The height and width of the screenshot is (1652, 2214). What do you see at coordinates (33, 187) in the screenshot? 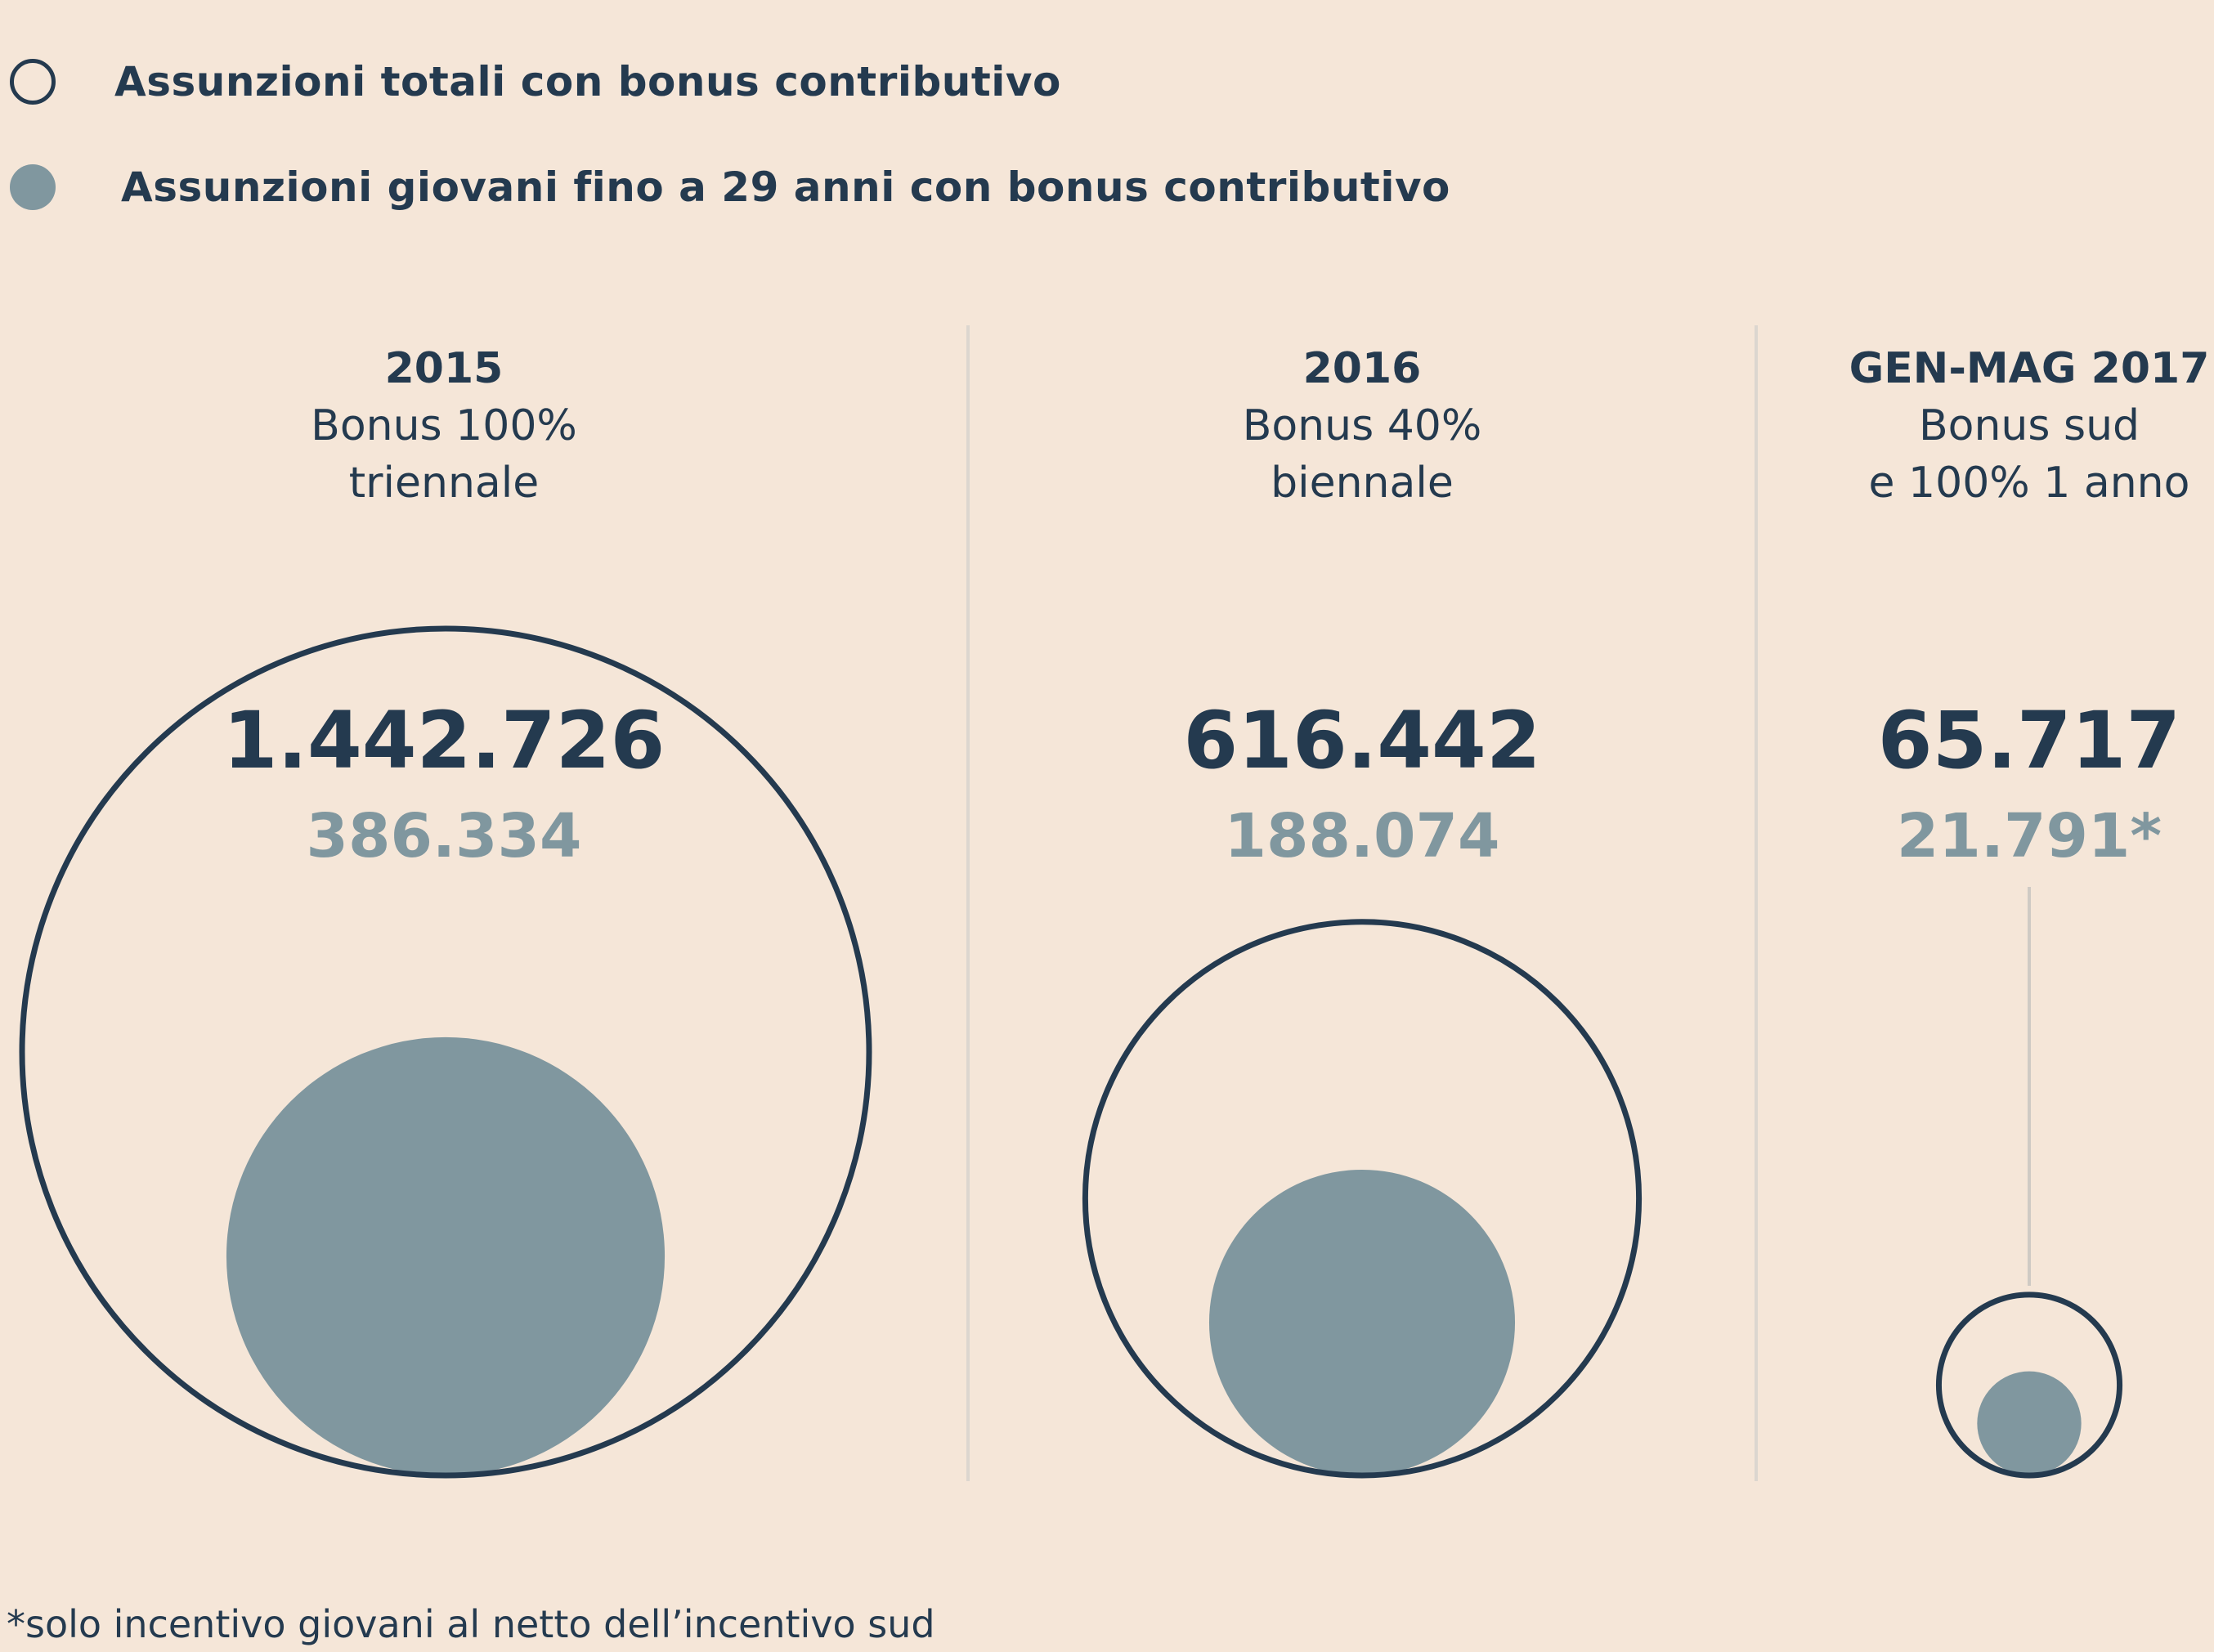
I see `legend-filled-circle-icon` at bounding box center [33, 187].